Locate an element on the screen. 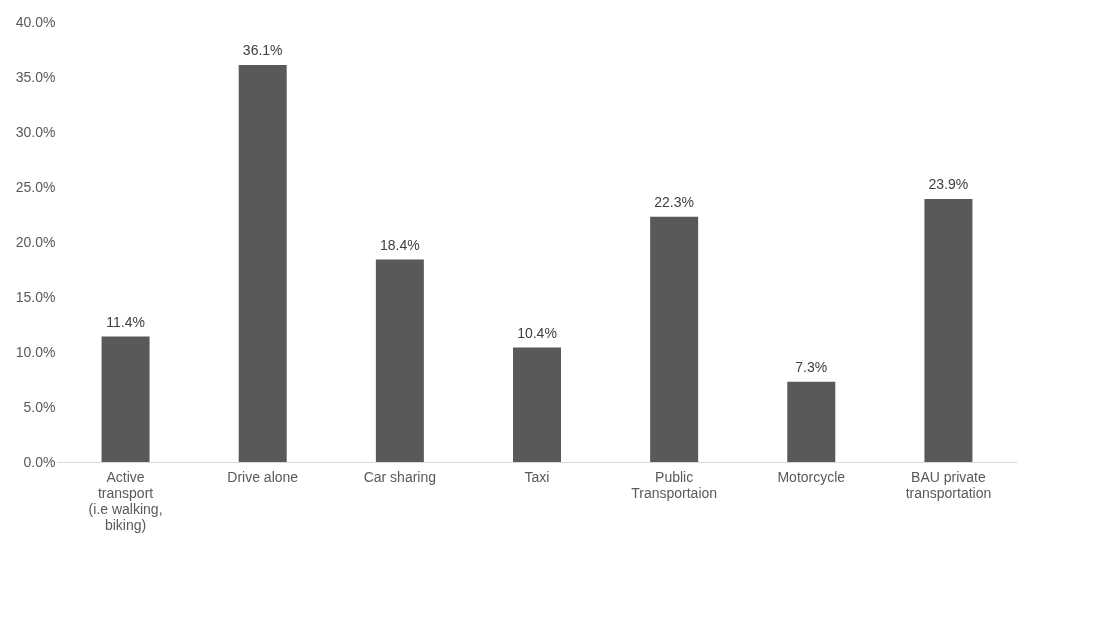 This screenshot has height=628, width=1113. x-tick-label: Car sharing is located at coordinates (400, 476).